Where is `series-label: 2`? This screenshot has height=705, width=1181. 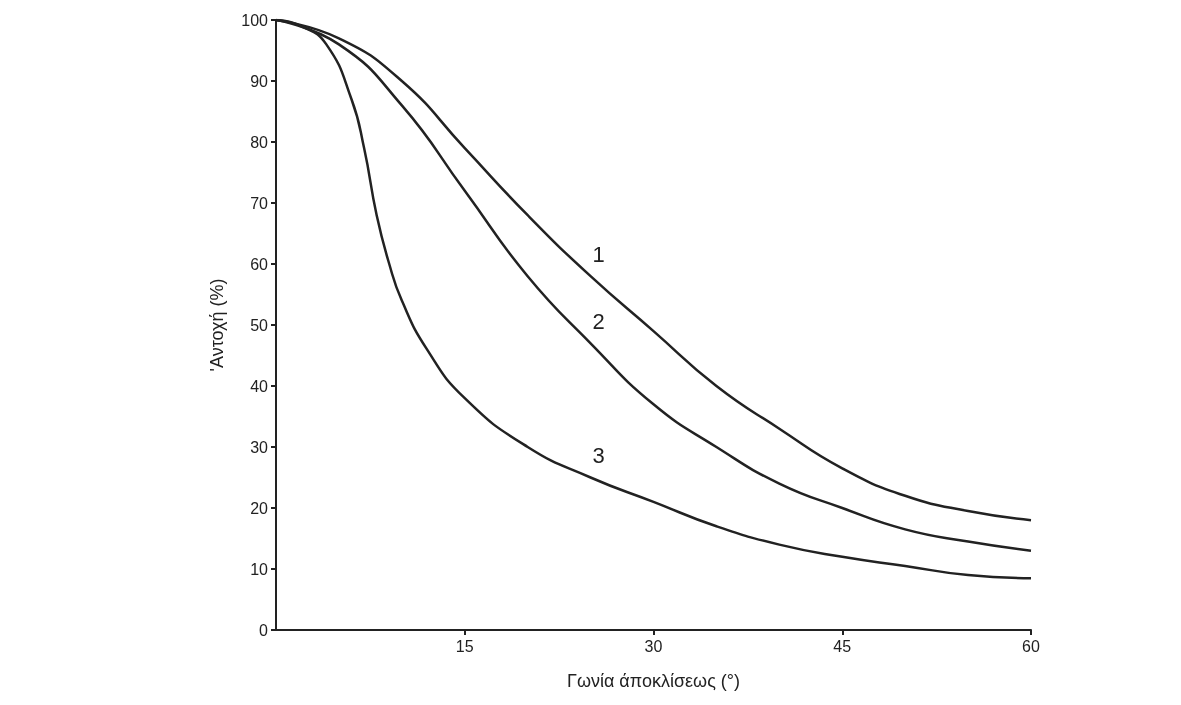 series-label: 2 is located at coordinates (598, 321).